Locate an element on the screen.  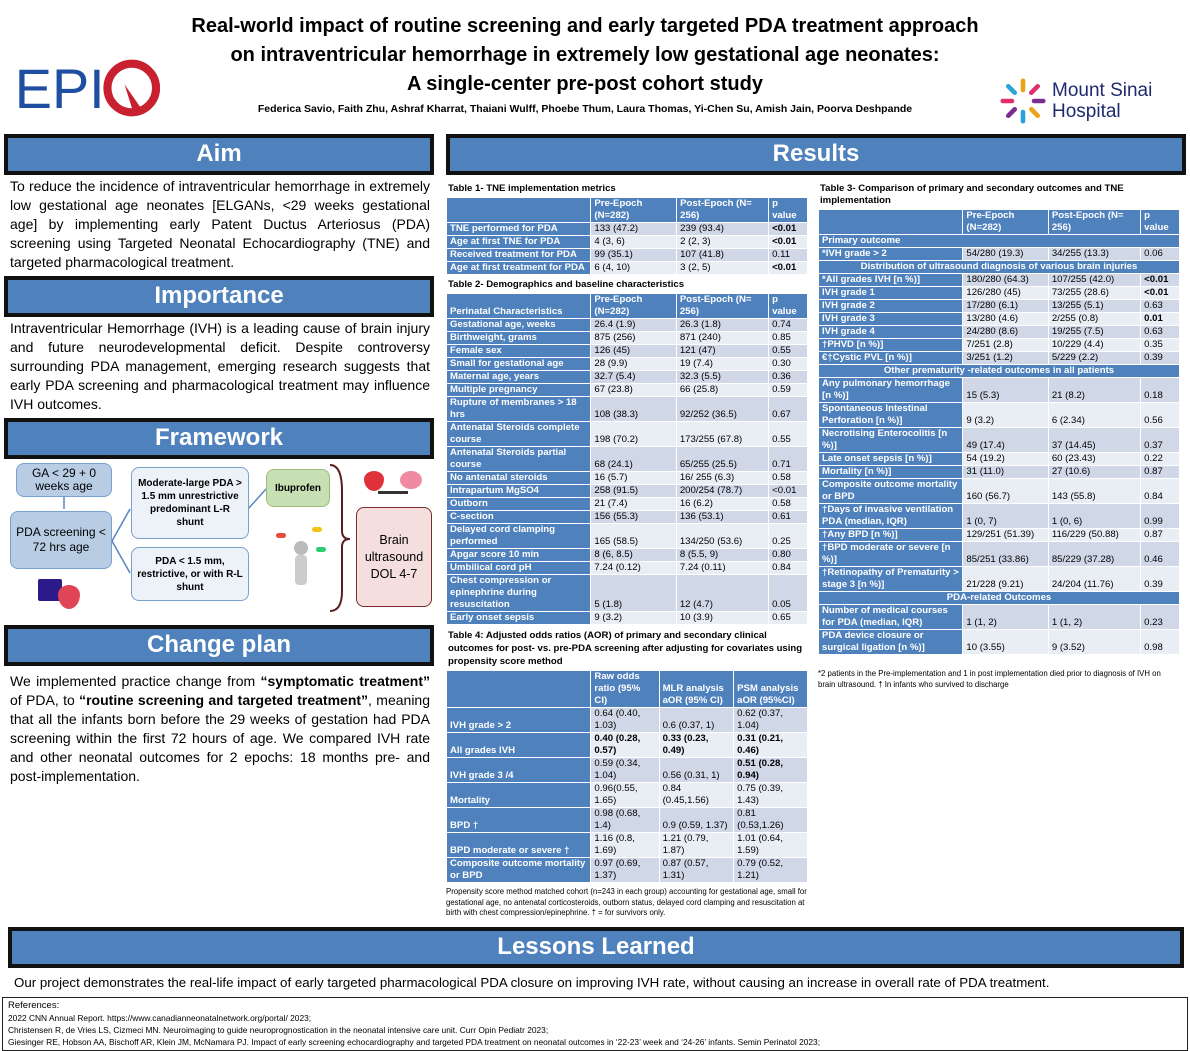
cell-pre: 1 (1, 2) is located at coordinates (1005, 617).